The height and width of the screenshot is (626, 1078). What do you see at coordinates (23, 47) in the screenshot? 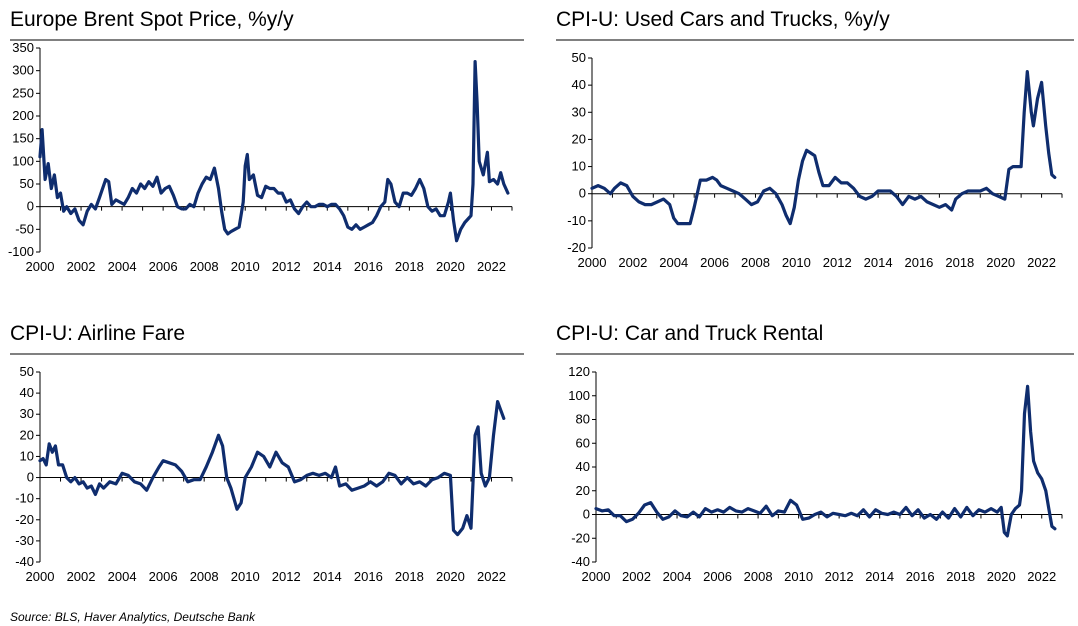
I see `y-tick-label: 350` at bounding box center [23, 47].